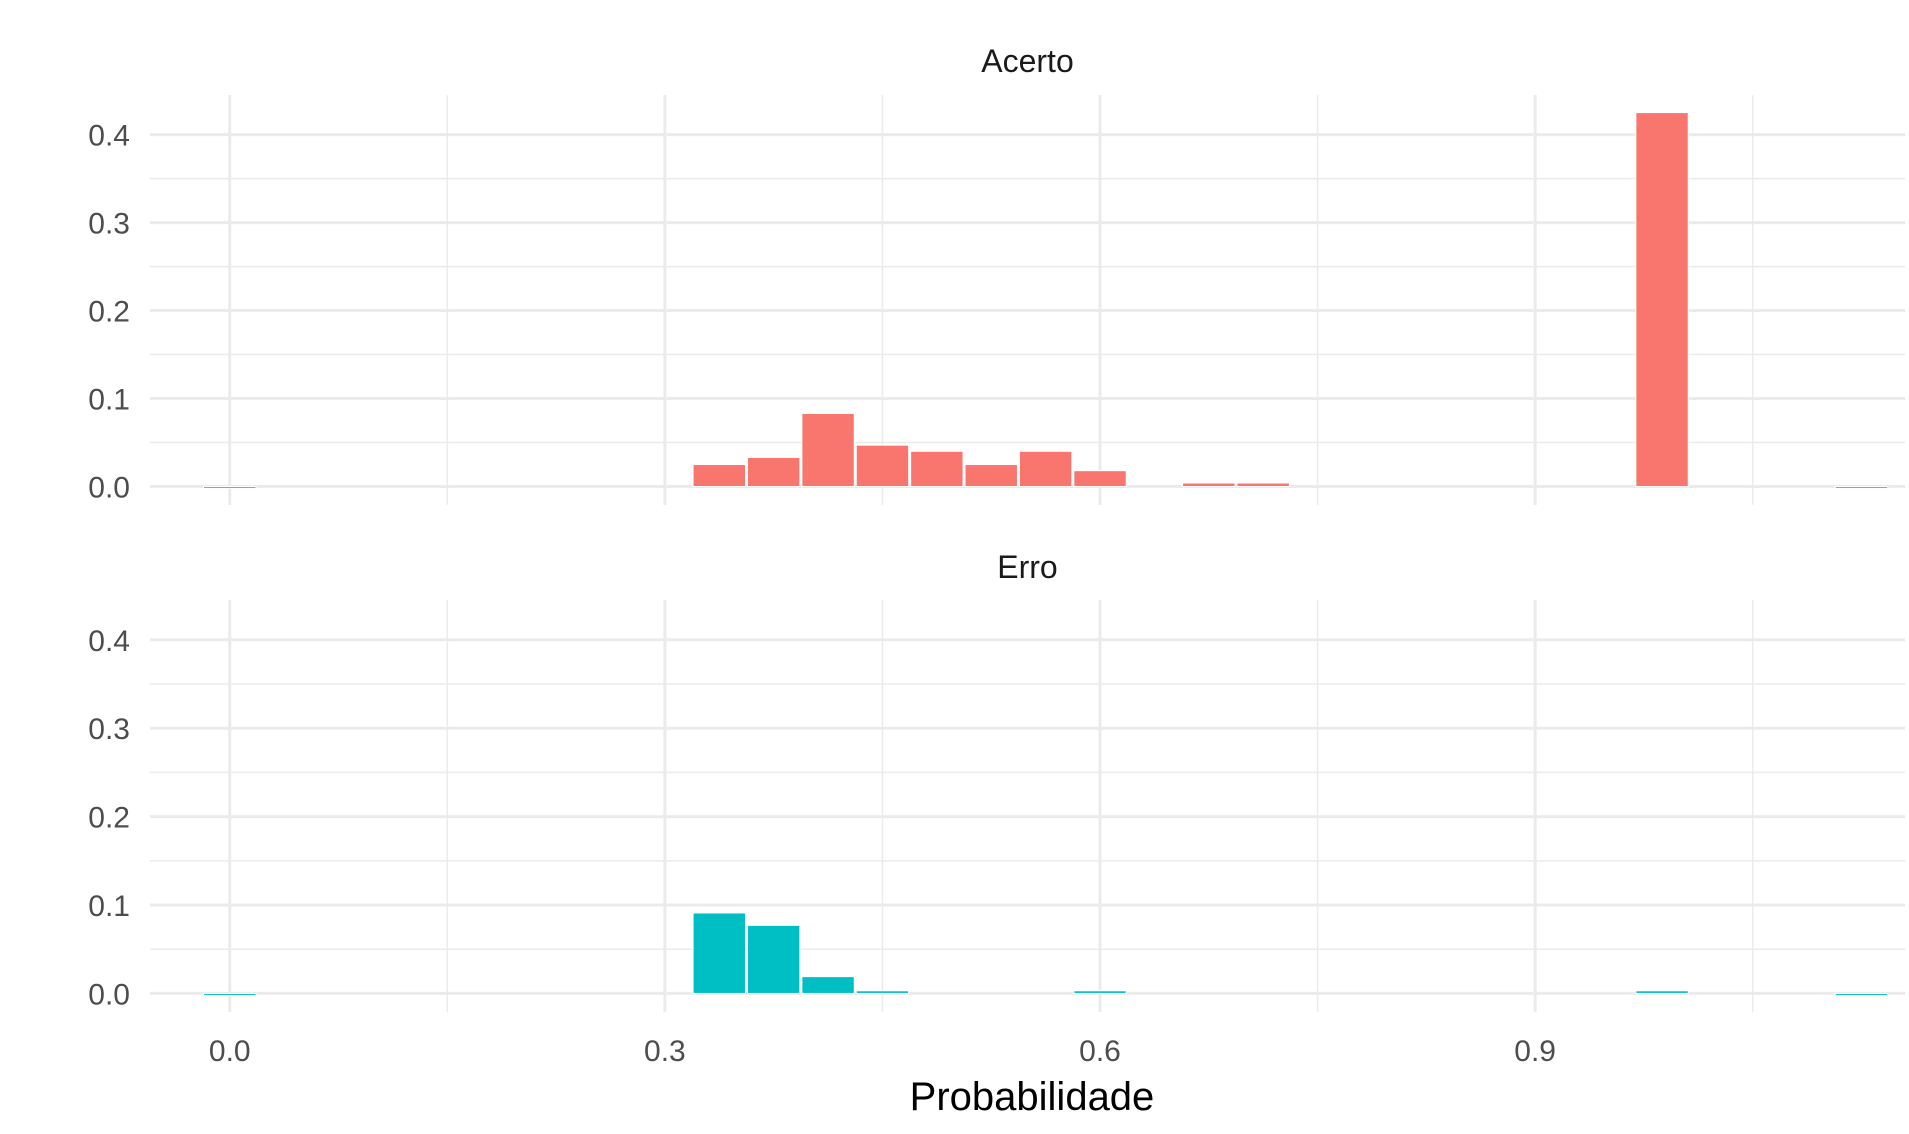 This screenshot has width=1909, height=1134. I want to click on x-axis-title: Probabilidade, so click(1032, 1097).